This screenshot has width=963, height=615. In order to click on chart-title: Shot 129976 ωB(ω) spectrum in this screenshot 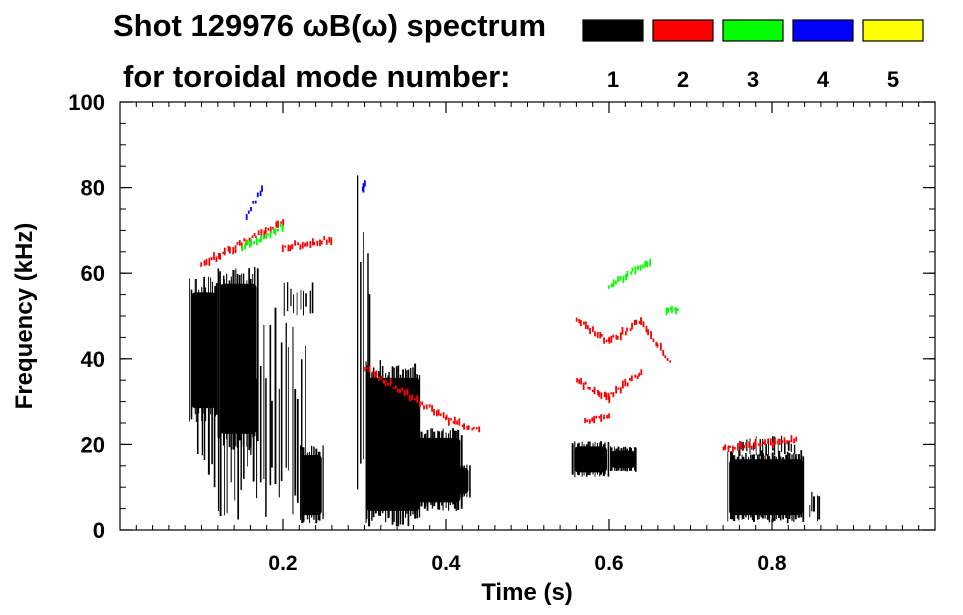, I will do `click(329, 25)`.